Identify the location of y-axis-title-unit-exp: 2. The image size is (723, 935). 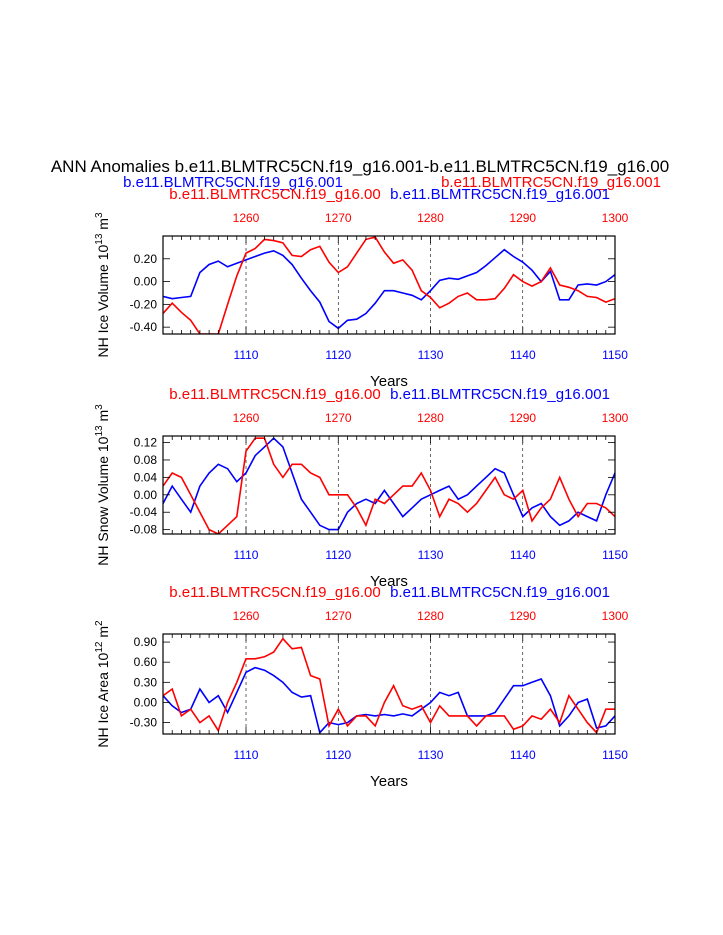
(99, 623).